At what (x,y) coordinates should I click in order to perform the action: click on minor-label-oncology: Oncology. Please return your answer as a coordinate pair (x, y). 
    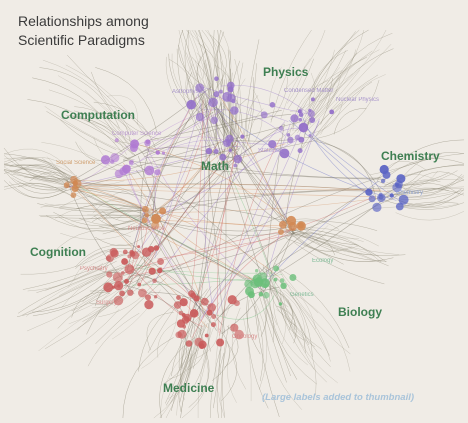
    Looking at the image, I should click on (245, 337).